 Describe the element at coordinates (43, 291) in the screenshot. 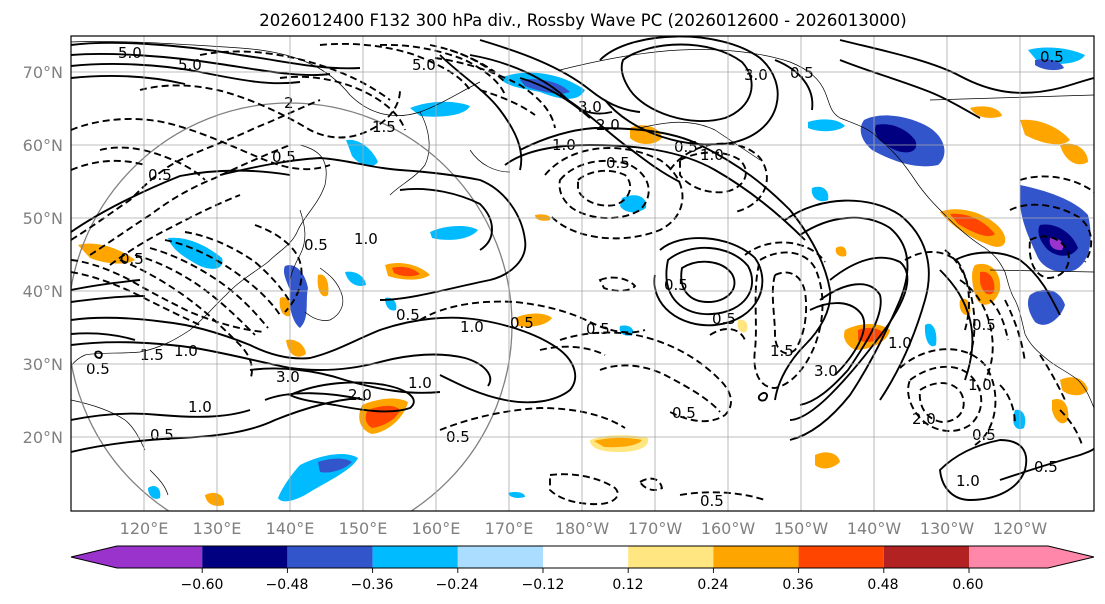

I see `lat-label: 40°N` at that location.